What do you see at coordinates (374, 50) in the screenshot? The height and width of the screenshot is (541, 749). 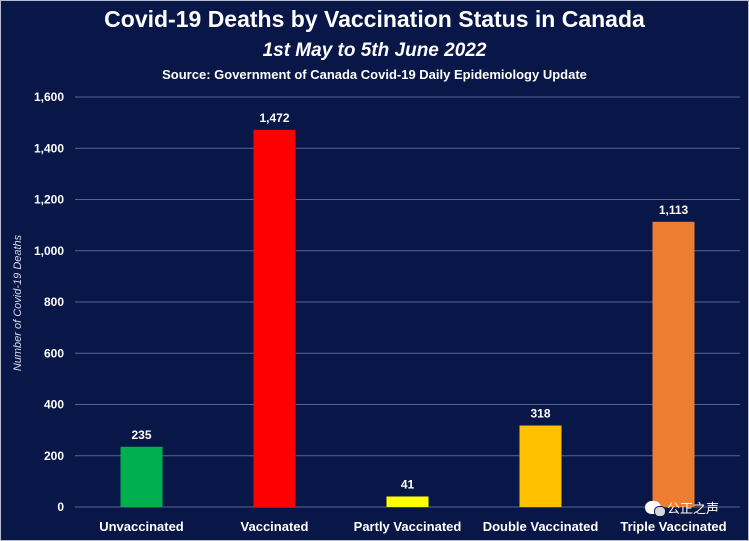 I see `chart-subtitle: 1st May to 5th June 2022` at bounding box center [374, 50].